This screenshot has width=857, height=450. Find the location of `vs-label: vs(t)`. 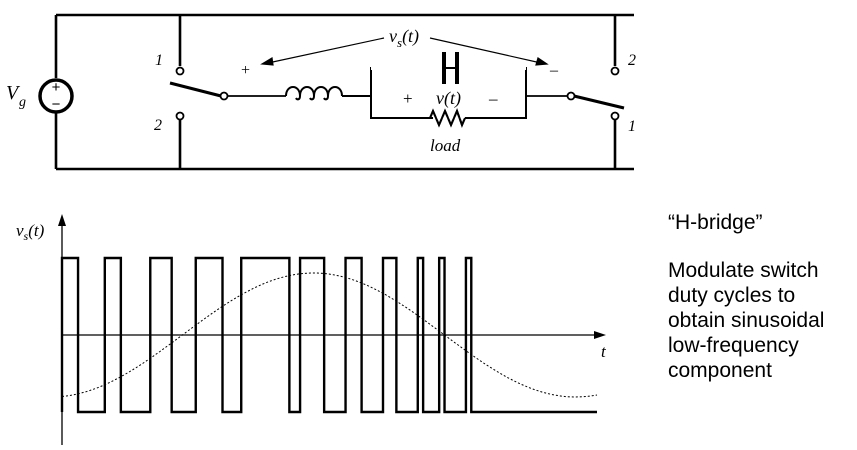

vs-label: vs(t) is located at coordinates (404, 38).